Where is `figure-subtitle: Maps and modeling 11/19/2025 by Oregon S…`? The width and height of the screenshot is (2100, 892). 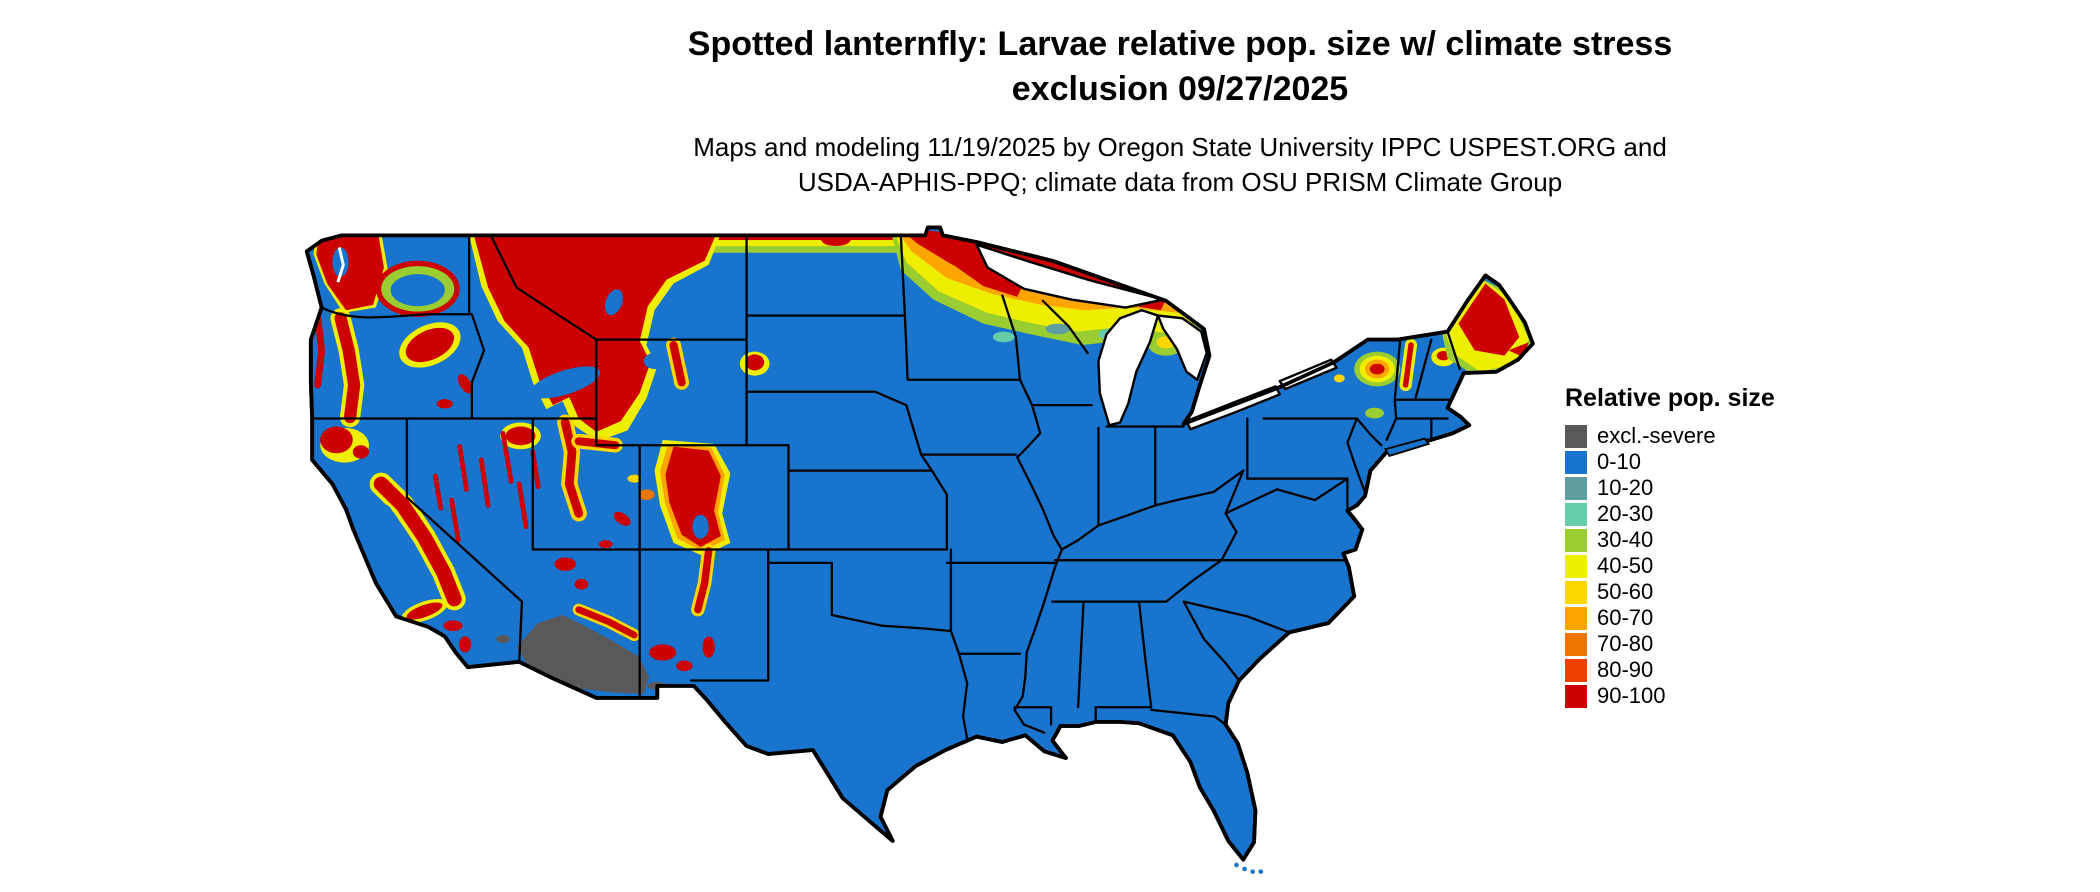 figure-subtitle: Maps and modeling 11/19/2025 by Oregon S… is located at coordinates (1165, 165).